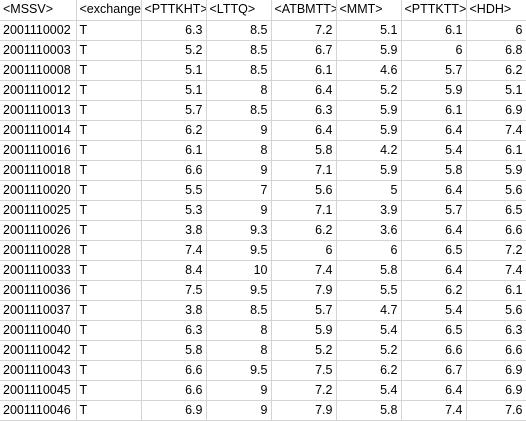 The image size is (526, 421). What do you see at coordinates (38, 410) in the screenshot?
I see `table-cell: 2001110046` at bounding box center [38, 410].